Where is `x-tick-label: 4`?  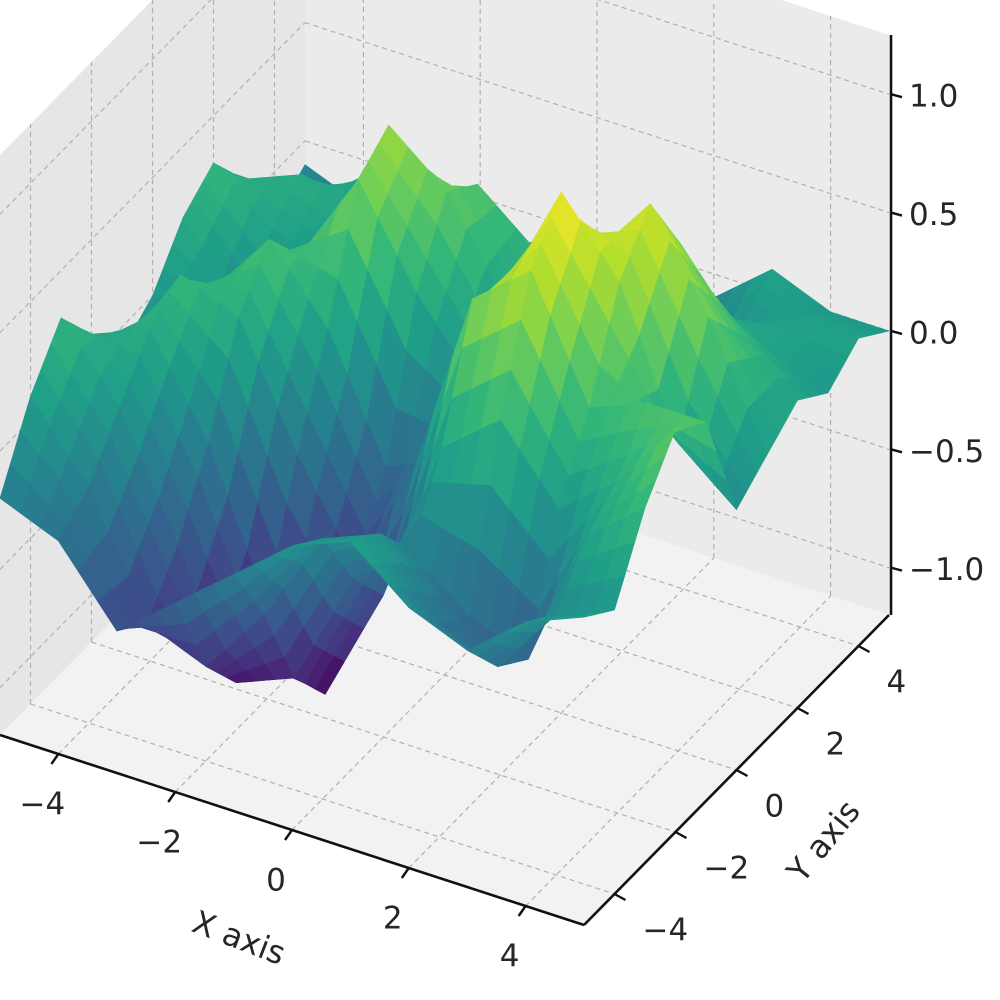
x-tick-label: 4 is located at coordinates (510, 957).